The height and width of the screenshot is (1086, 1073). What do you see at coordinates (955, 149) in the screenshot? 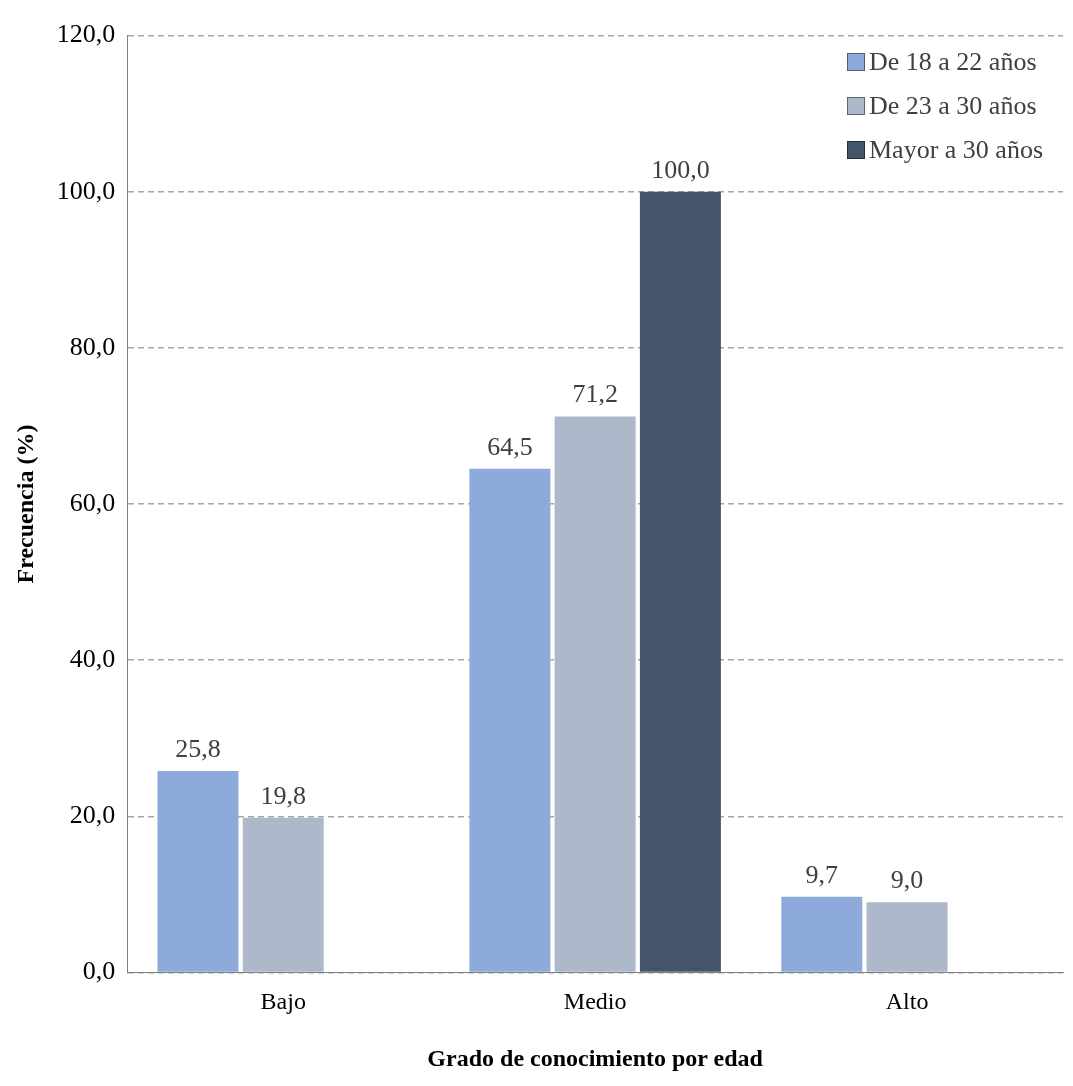
I see `legend-label: Mayor a 30 años` at bounding box center [955, 149].